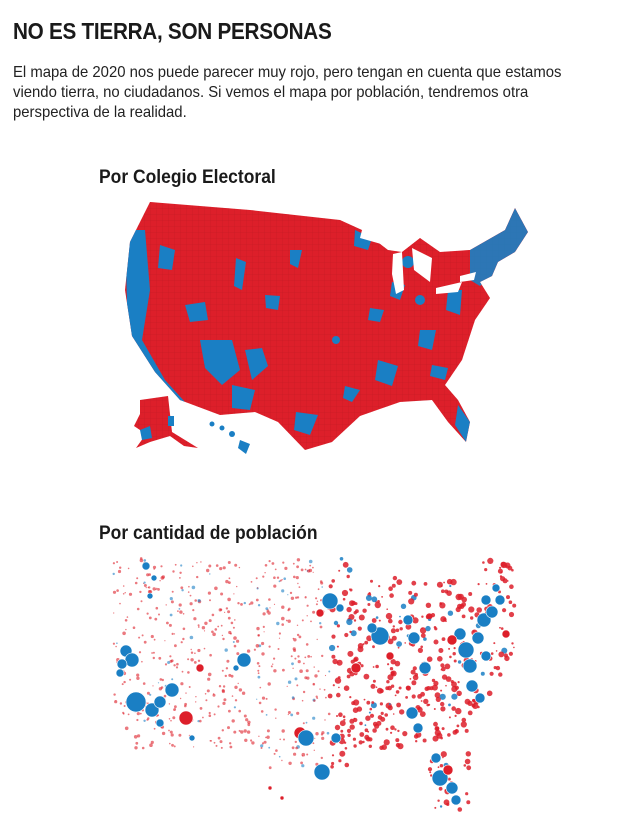 The height and width of the screenshot is (829, 638). Describe the element at coordinates (208, 533) in the screenshot. I see `map-title-population: Por cantidad de población` at that location.